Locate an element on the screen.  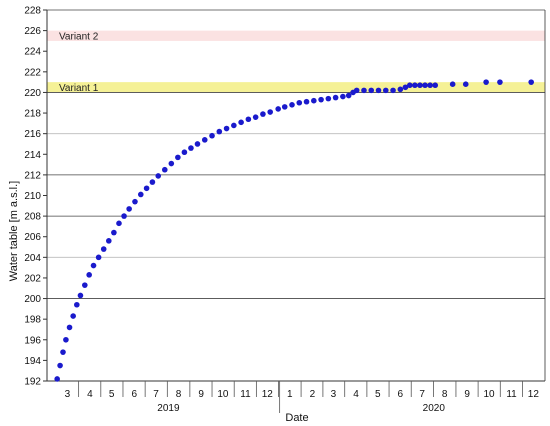
y-tick-label: 220 is located at coordinates (32, 93).